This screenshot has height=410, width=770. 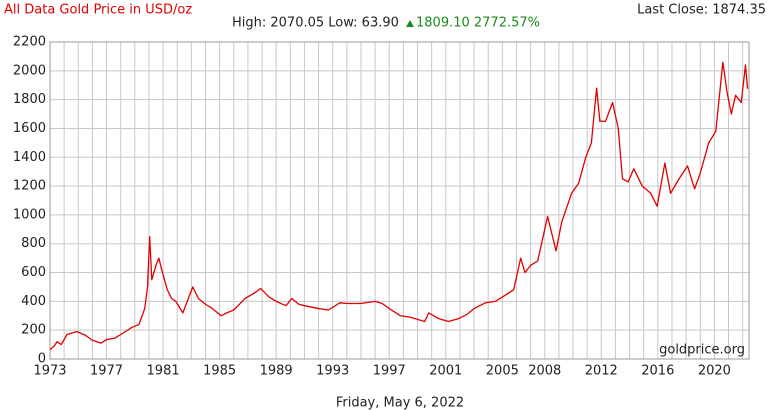 I want to click on y-tick-label: 600, so click(x=33, y=272).